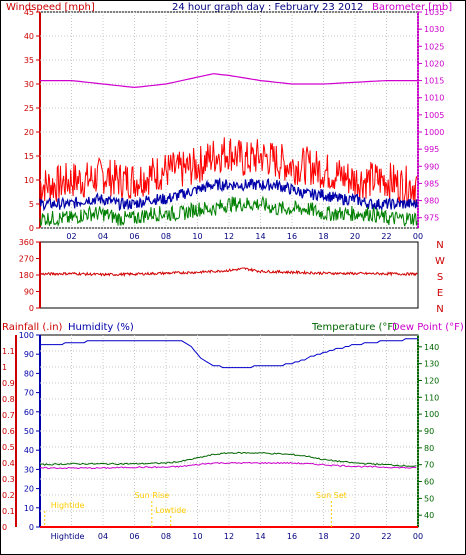  I want to click on wind-left-tick-label: 45, so click(29, 12).